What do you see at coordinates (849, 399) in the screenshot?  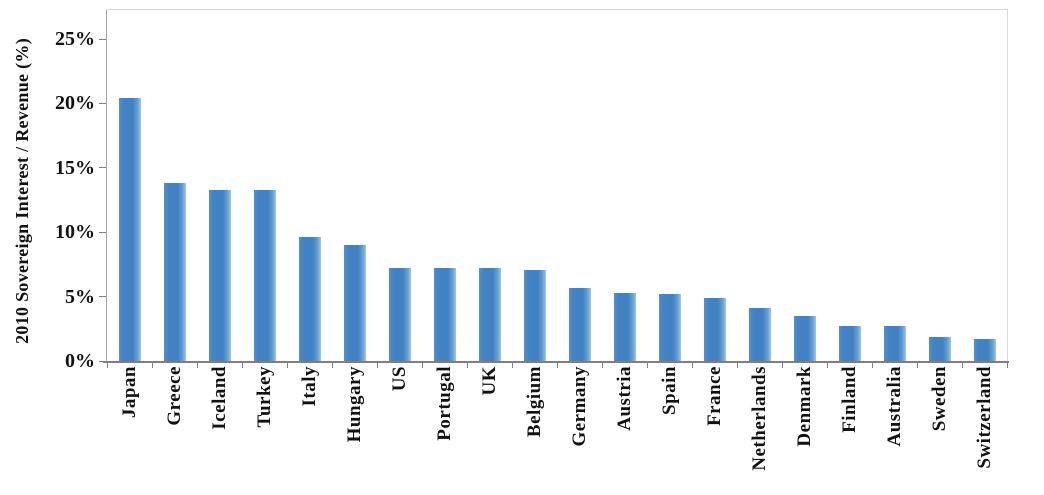 I see `x-axis-label: Finland` at bounding box center [849, 399].